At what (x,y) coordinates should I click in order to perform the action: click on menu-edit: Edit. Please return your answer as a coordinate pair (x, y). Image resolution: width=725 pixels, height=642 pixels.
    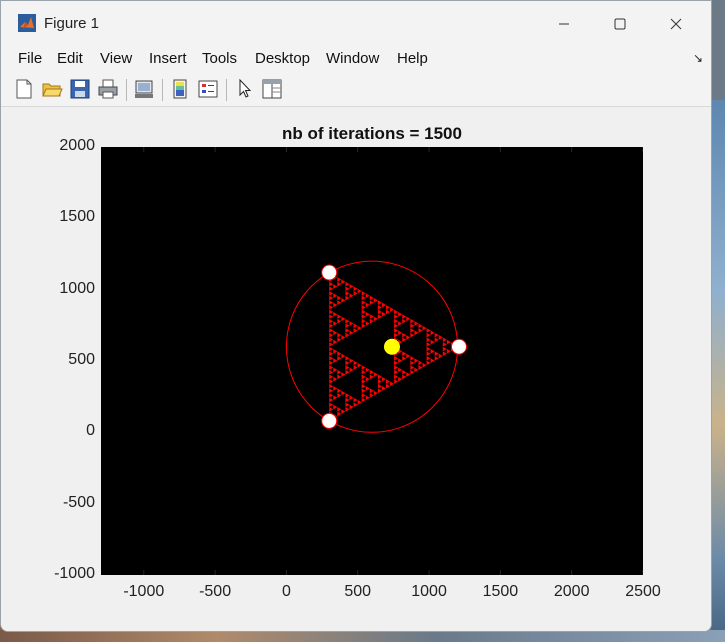
    Looking at the image, I should click on (70, 58).